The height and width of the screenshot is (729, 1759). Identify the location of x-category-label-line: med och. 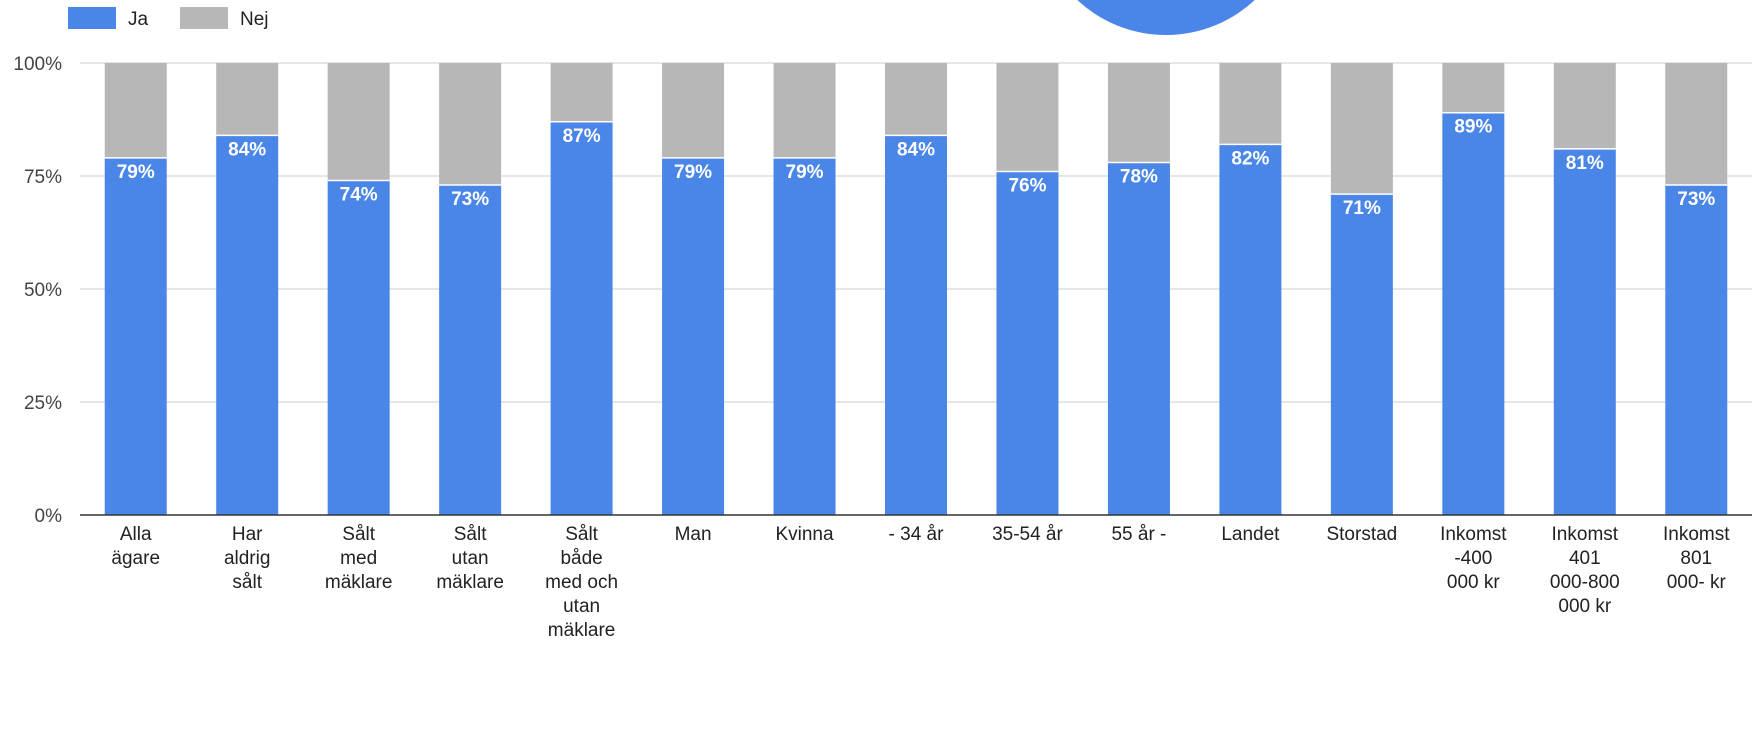
(581, 582).